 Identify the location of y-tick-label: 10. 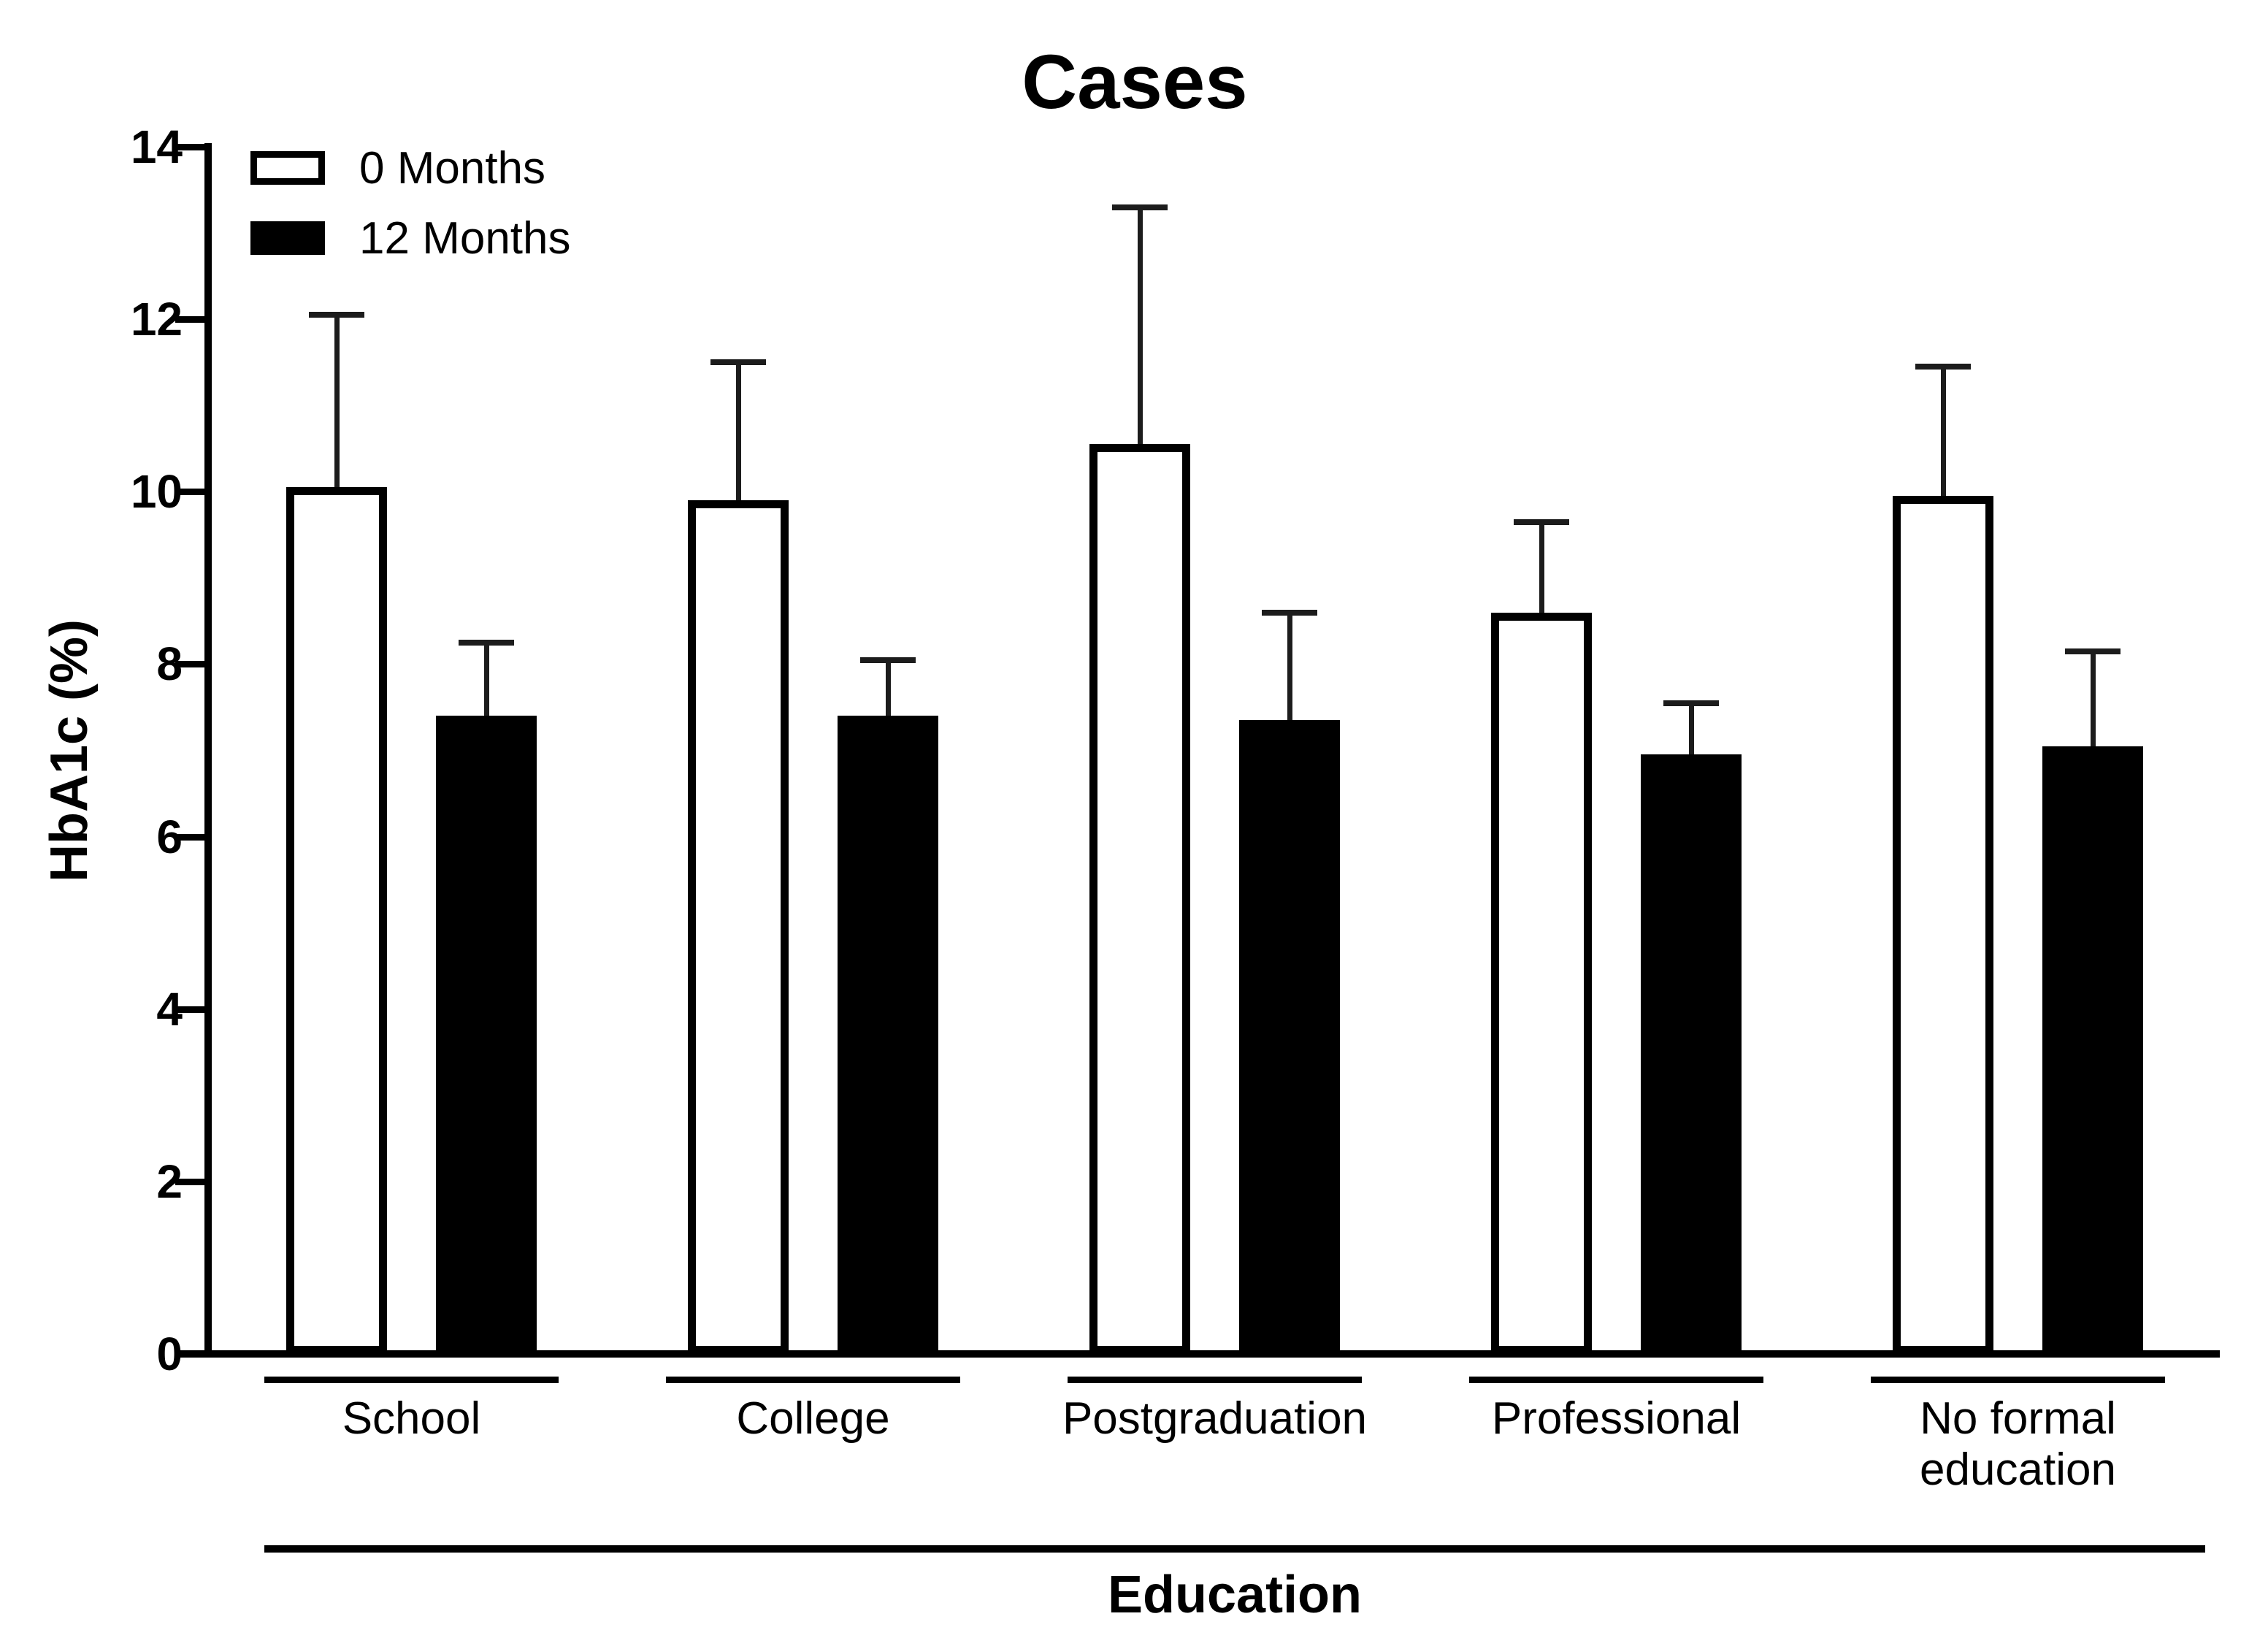
(156, 492).